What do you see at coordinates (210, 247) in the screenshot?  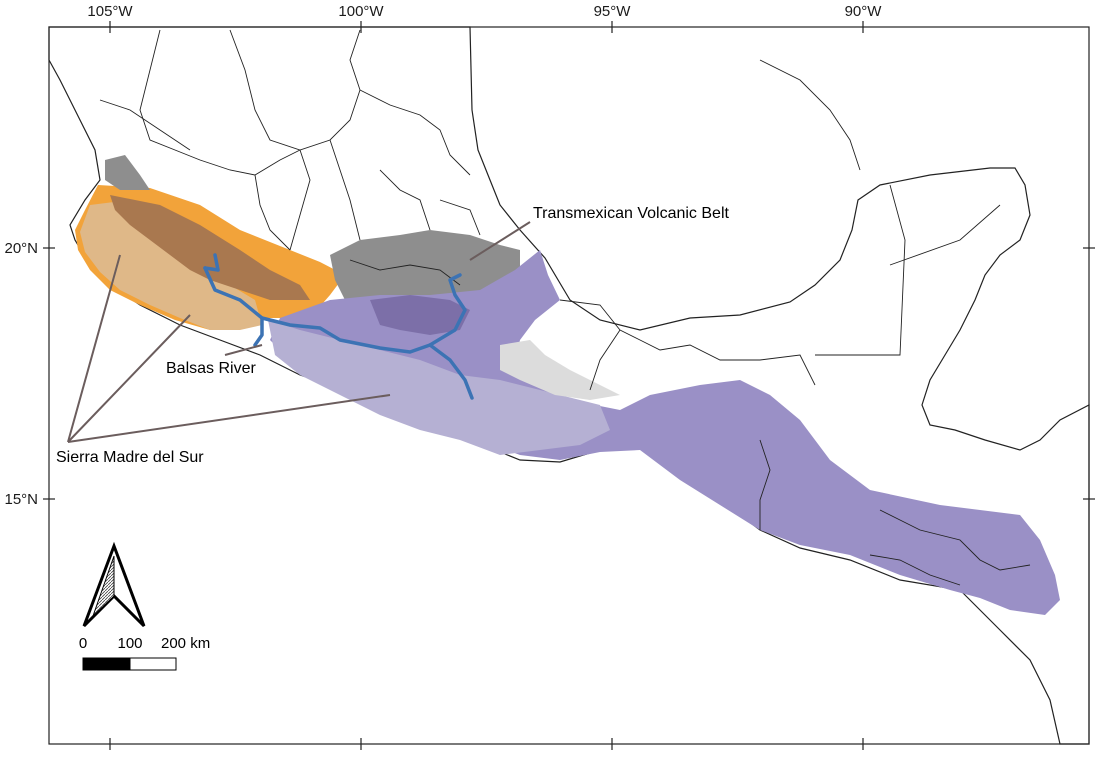 I see `orange-dark-region` at bounding box center [210, 247].